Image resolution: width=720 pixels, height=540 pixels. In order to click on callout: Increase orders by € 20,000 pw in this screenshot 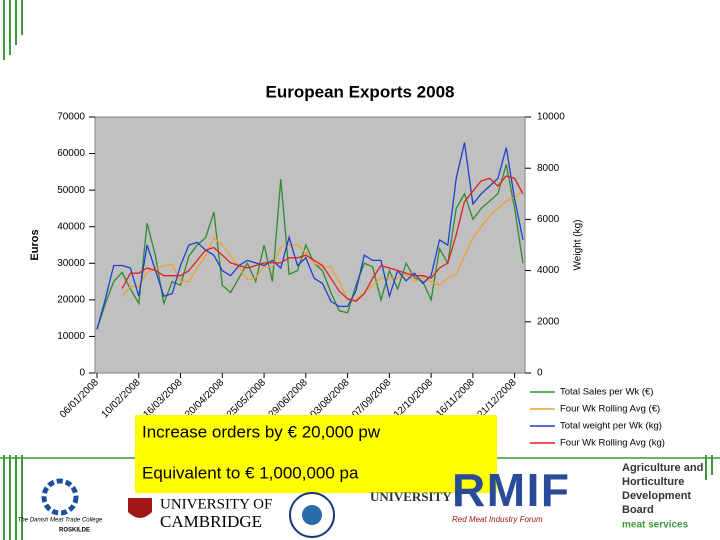, I will do `click(261, 431)`.